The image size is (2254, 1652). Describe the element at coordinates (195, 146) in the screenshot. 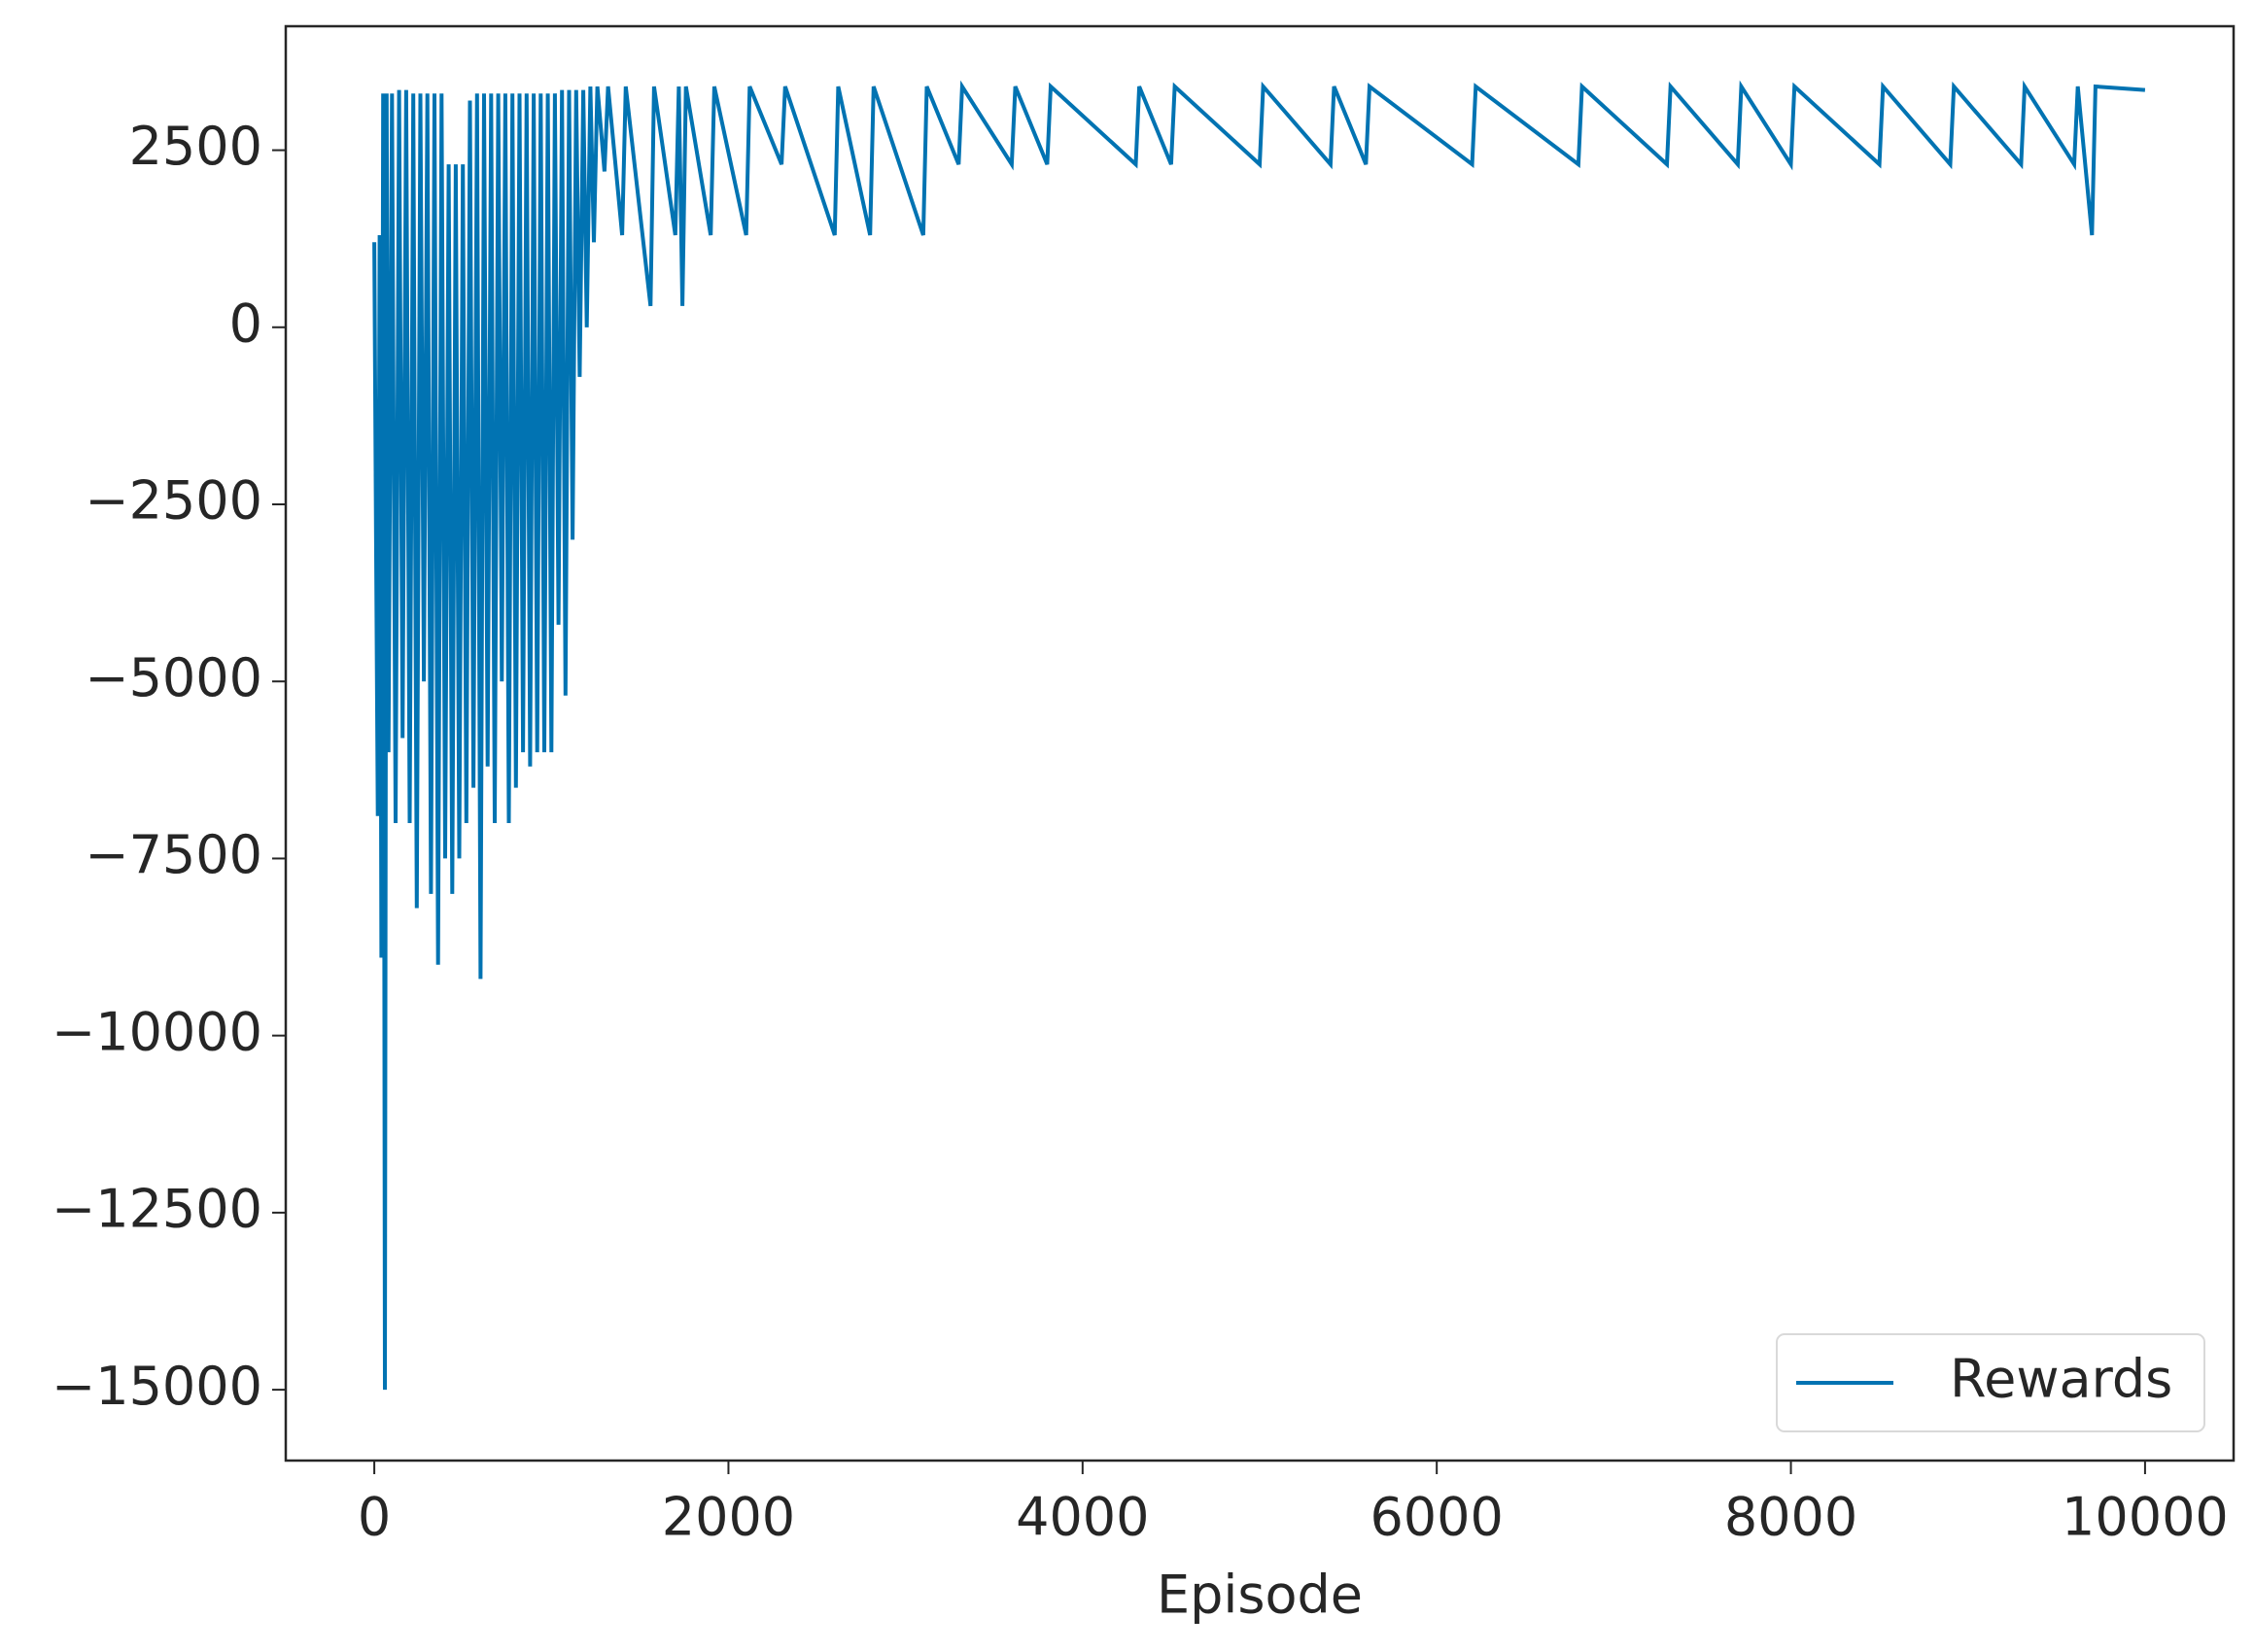

I see `y-tick-label: 2500` at that location.